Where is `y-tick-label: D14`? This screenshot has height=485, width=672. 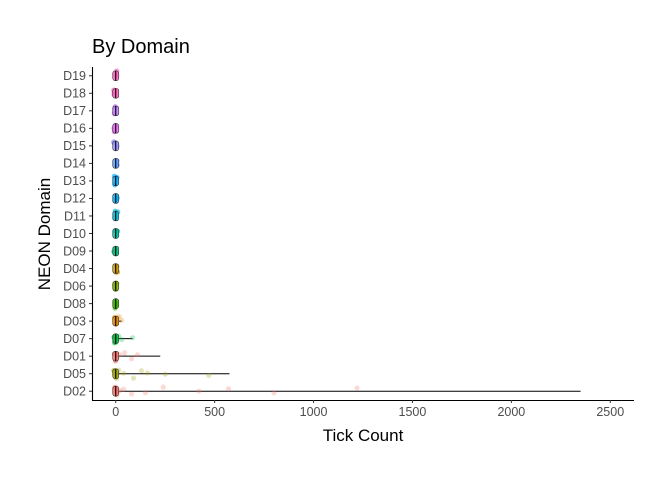 y-tick-label: D14 is located at coordinates (74, 164).